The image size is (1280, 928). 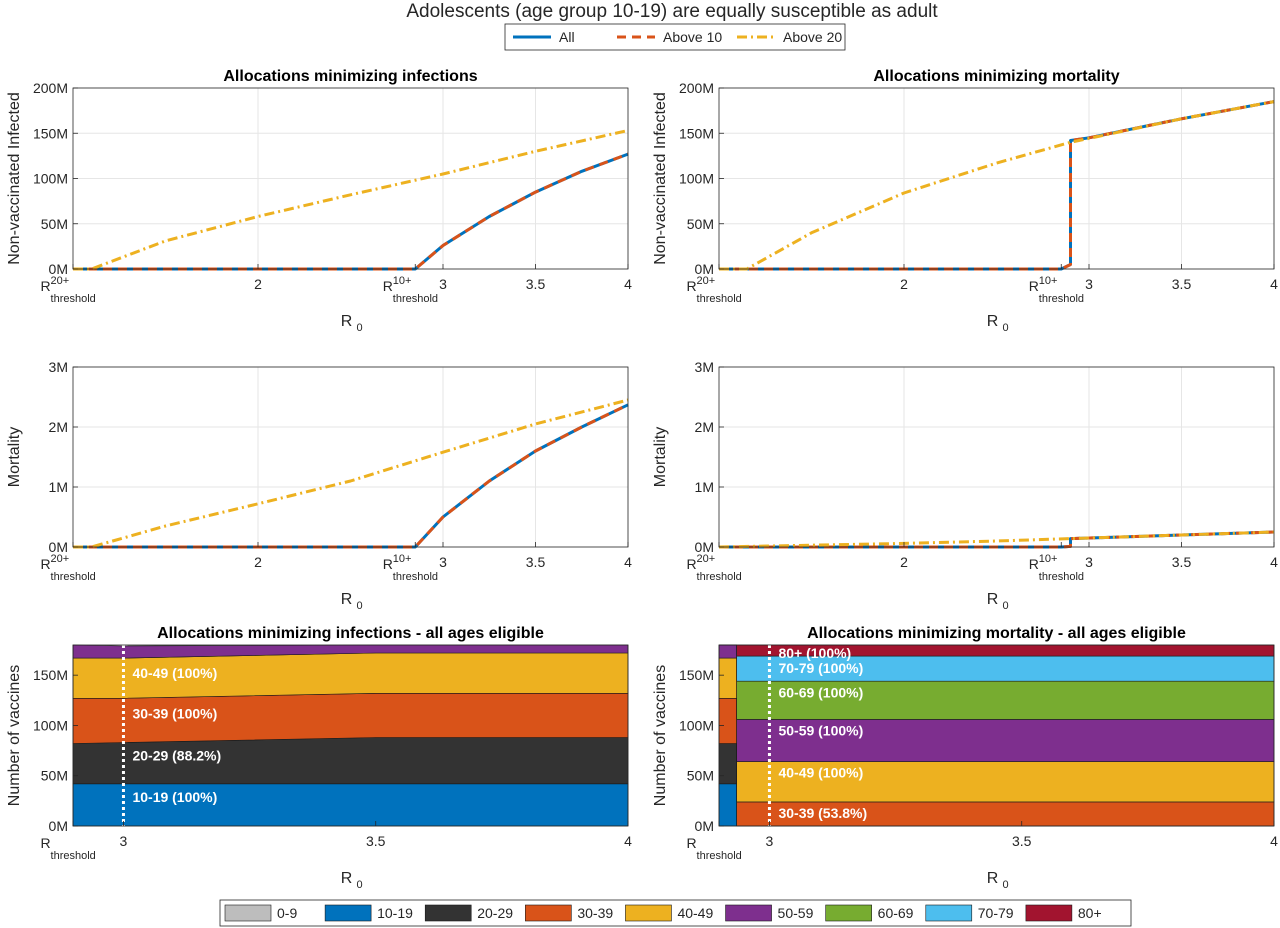 I want to click on age-label-6: 60-69, so click(x=896, y=913).